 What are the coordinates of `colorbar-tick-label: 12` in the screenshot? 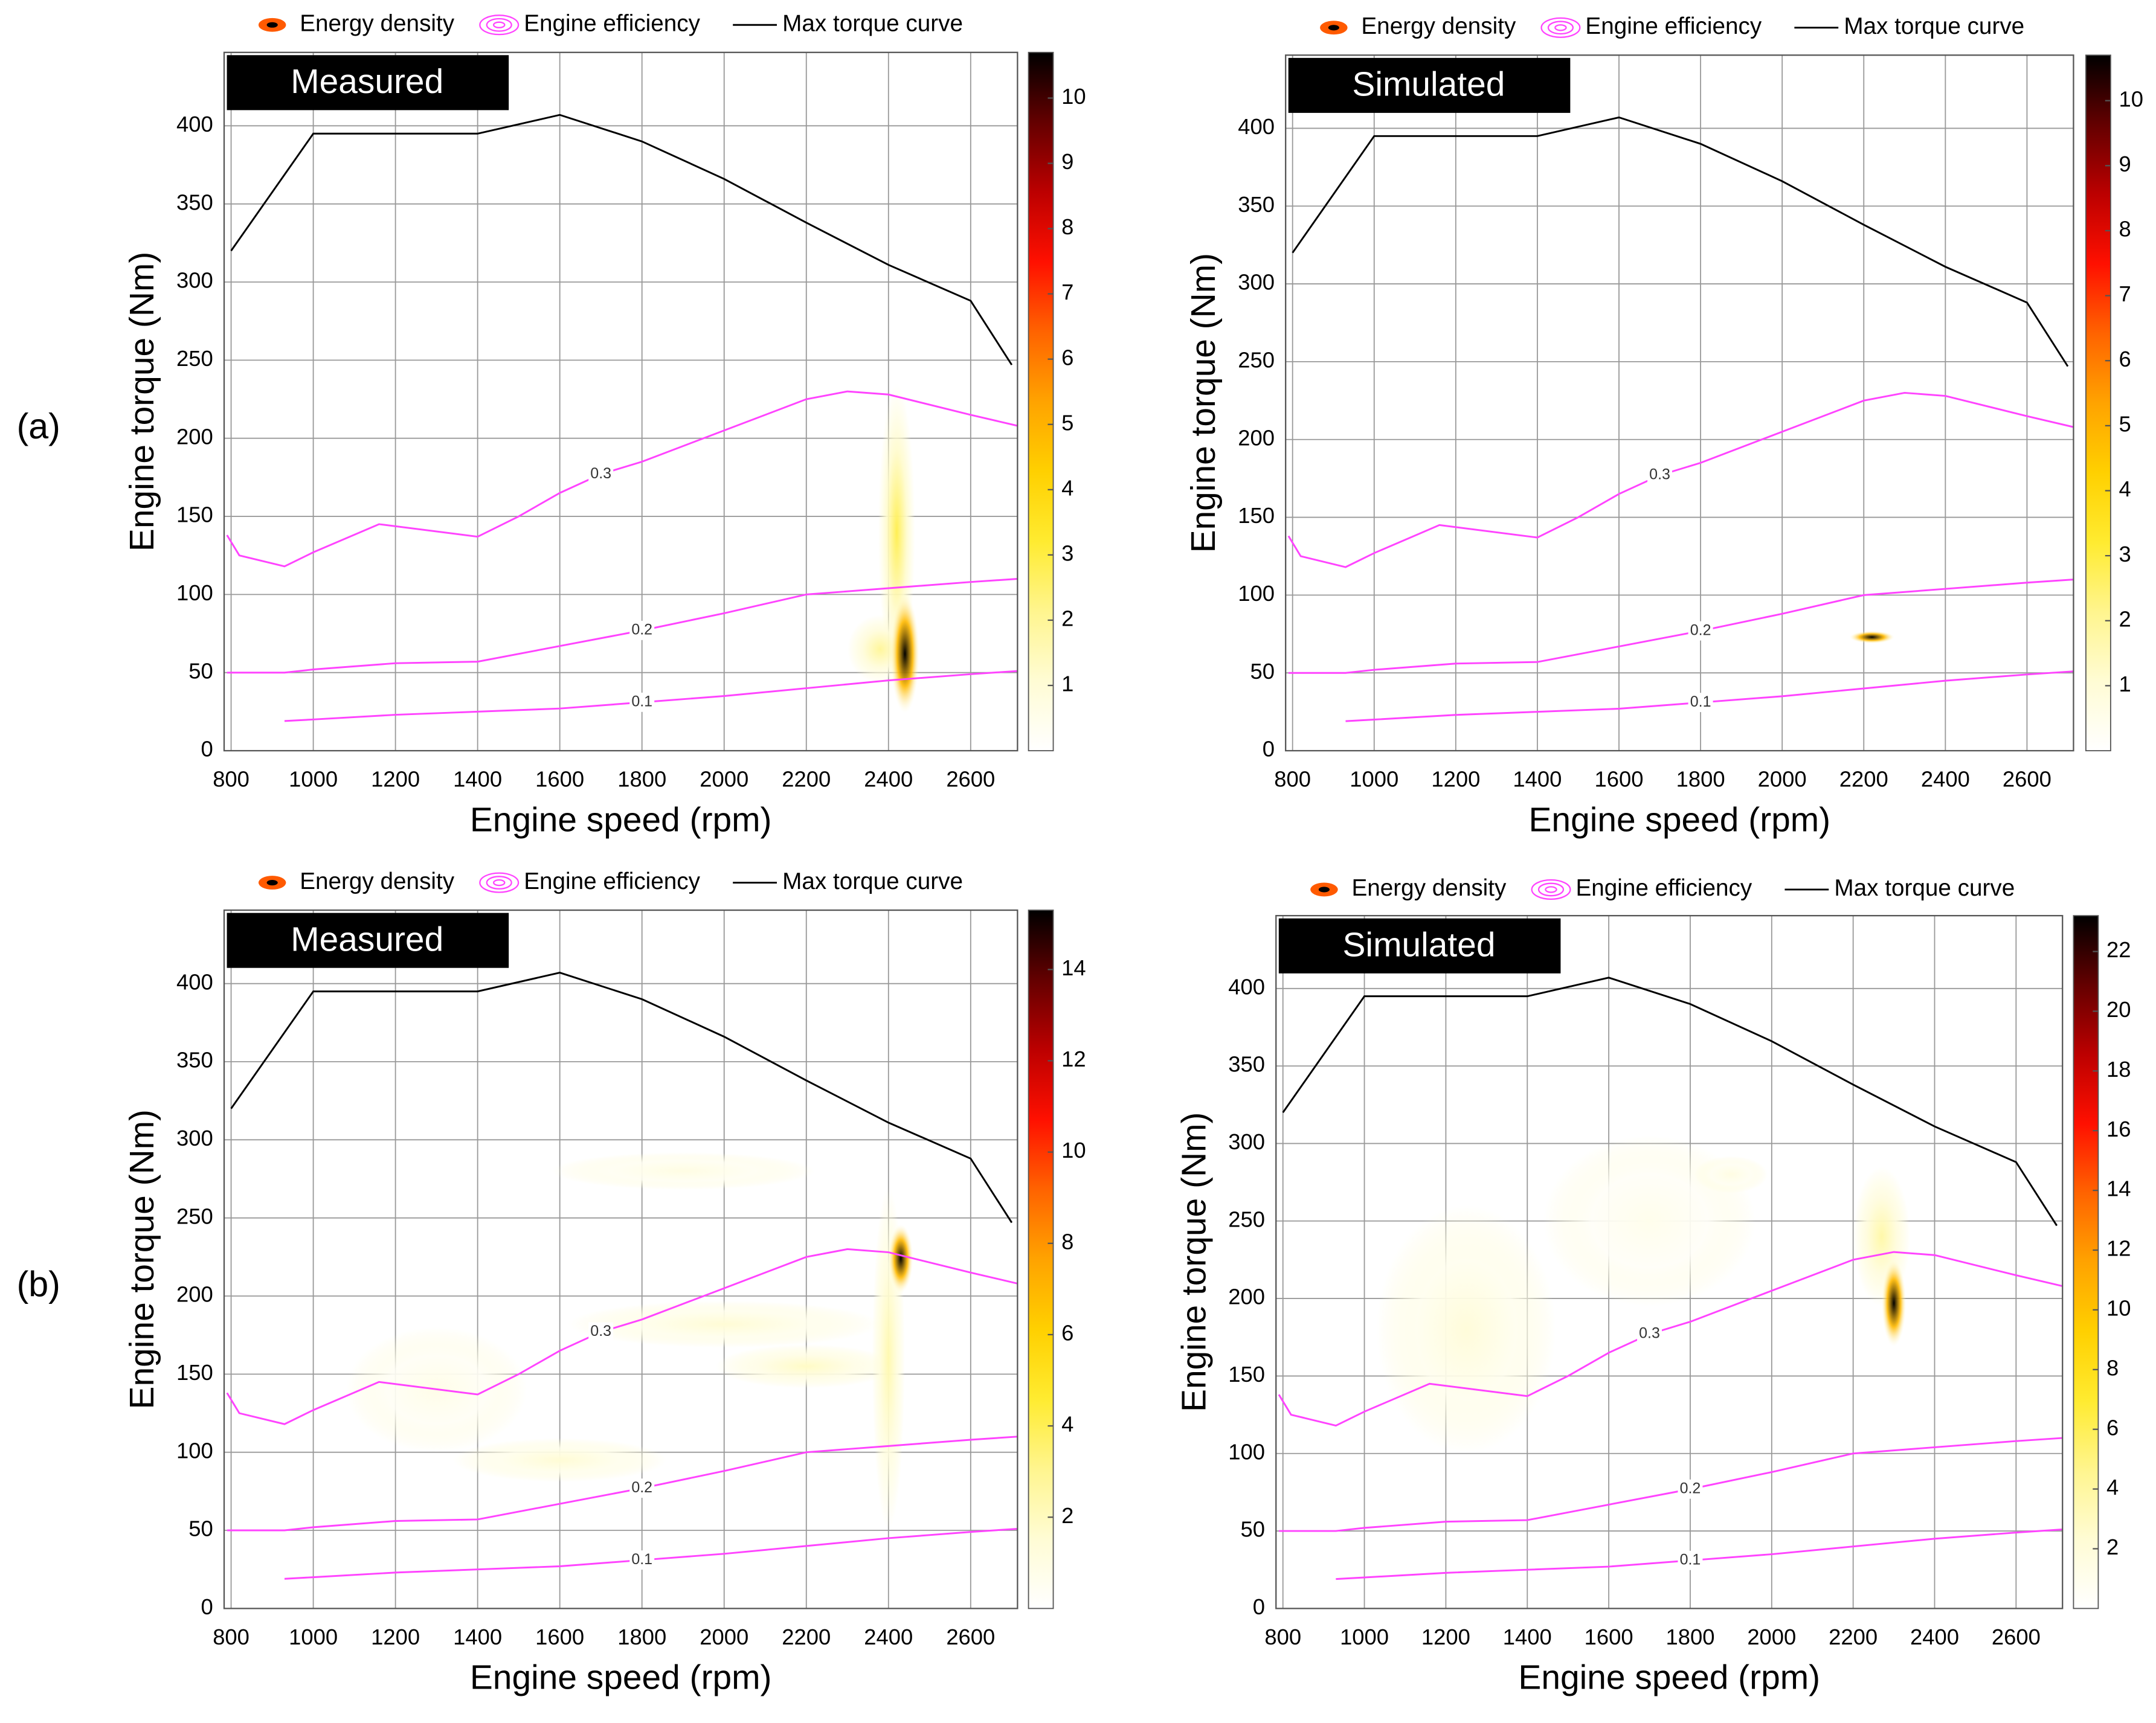 It's located at (2118, 1248).